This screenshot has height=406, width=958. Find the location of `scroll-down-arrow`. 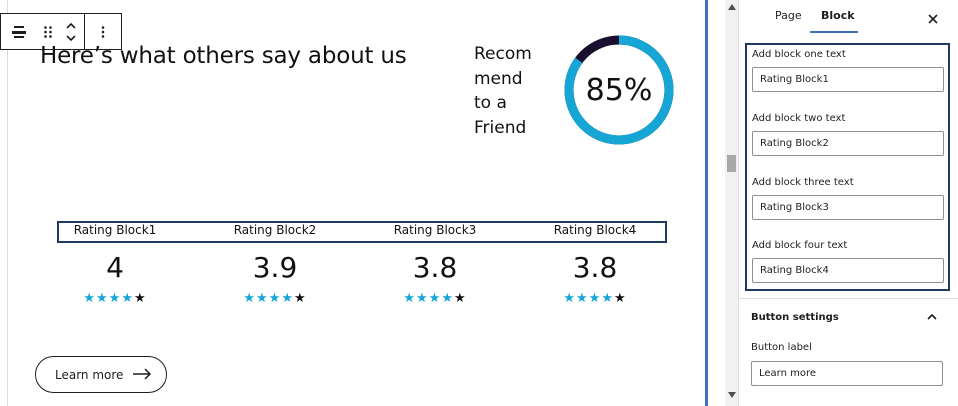

scroll-down-arrow is located at coordinates (731, 397).